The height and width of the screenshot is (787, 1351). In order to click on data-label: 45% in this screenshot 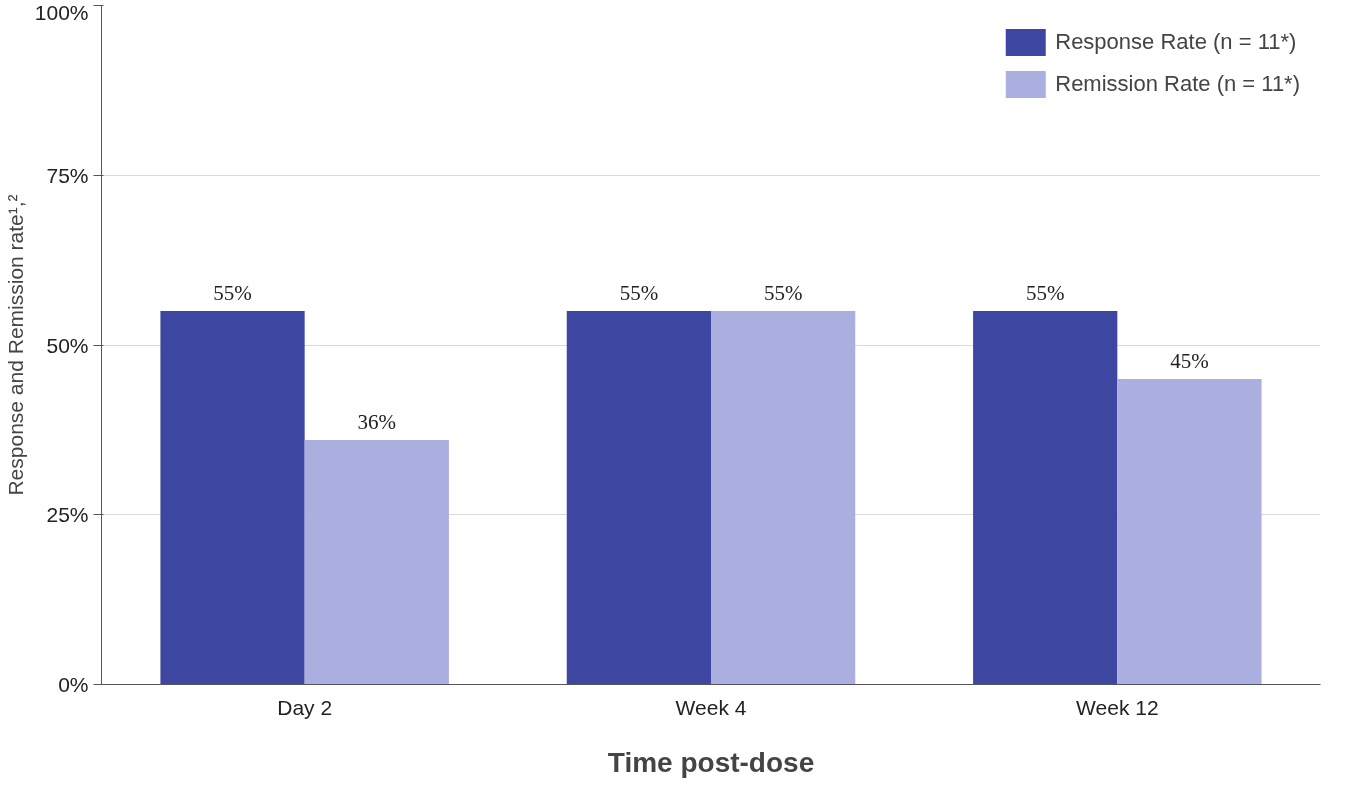, I will do `click(1189, 360)`.